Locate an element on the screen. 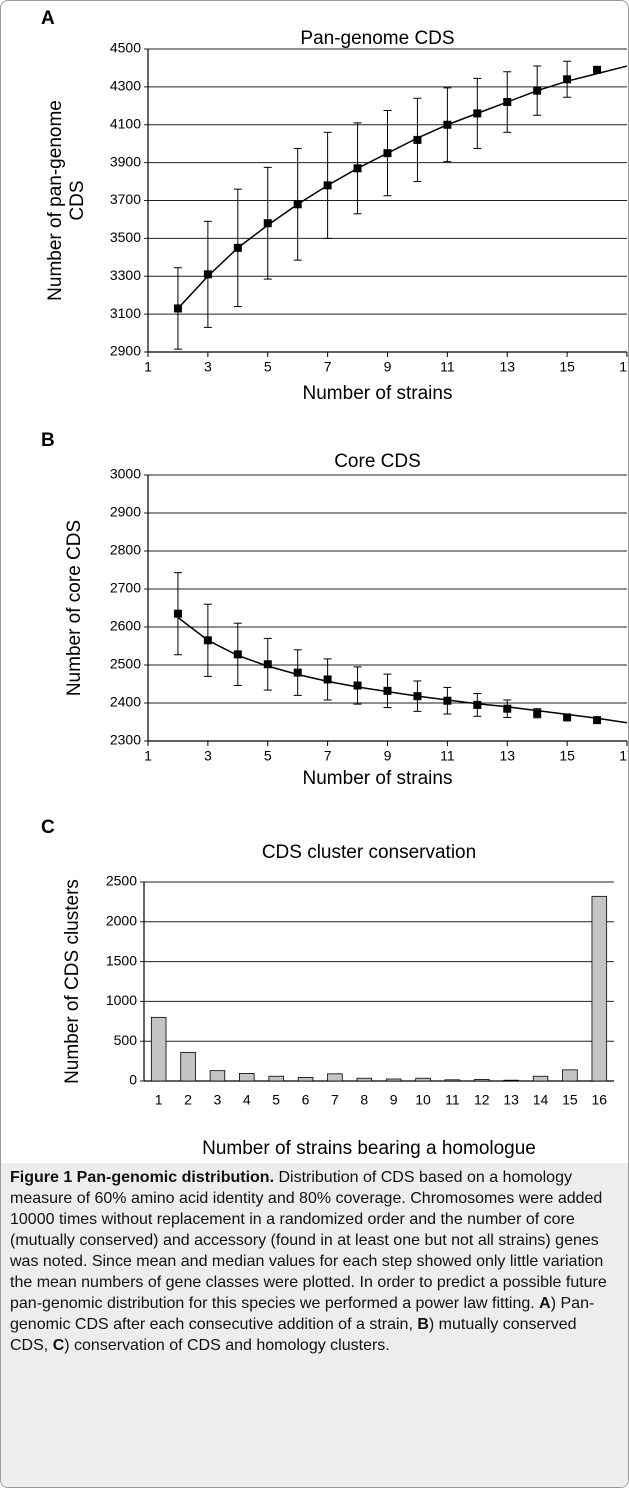  y-tick-label: 3000 is located at coordinates (125, 474).